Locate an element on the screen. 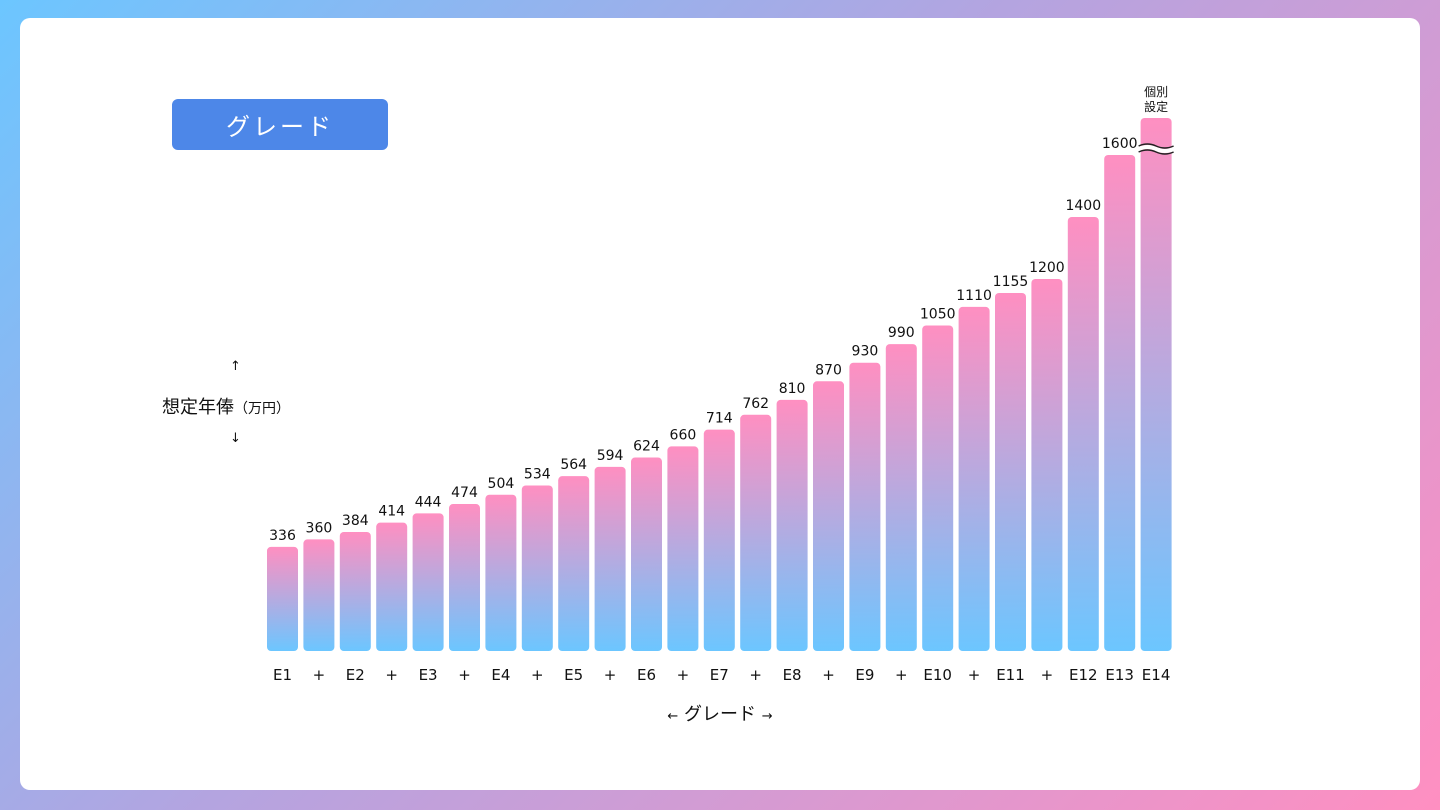 The height and width of the screenshot is (810, 1440). data-label-7: 534 is located at coordinates (537, 474).